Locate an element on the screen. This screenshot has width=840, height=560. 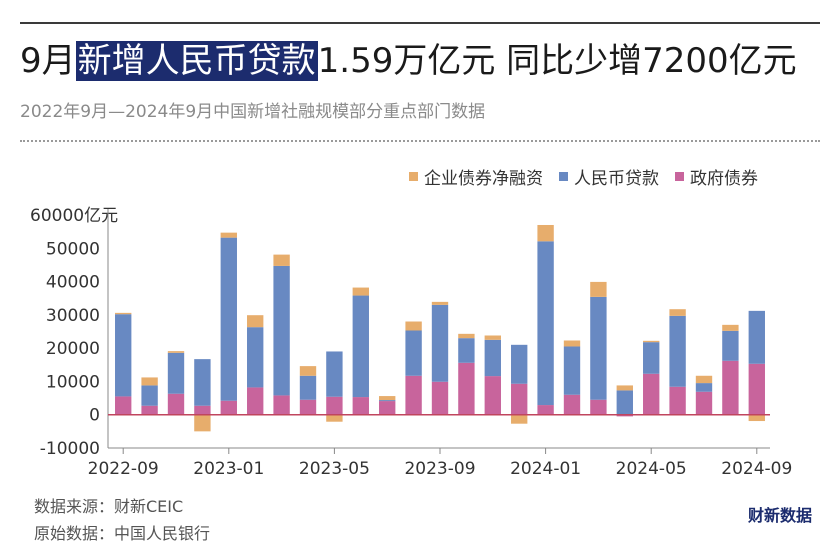
x-tick-label: 2023-05 is located at coordinates (334, 469).